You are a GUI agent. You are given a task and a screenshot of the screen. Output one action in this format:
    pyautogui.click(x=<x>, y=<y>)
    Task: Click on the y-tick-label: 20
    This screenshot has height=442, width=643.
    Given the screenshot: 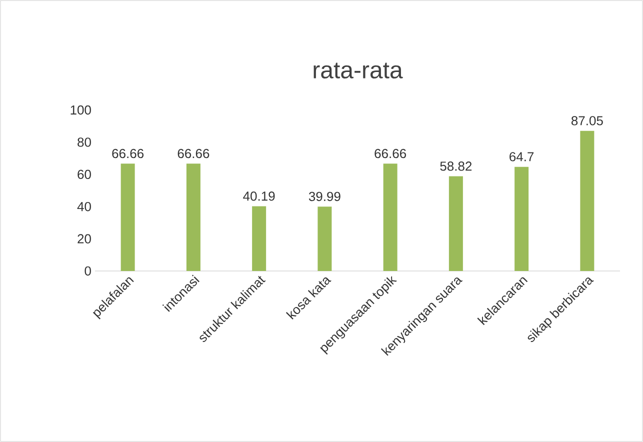 What is the action you would take?
    pyautogui.click(x=84, y=239)
    